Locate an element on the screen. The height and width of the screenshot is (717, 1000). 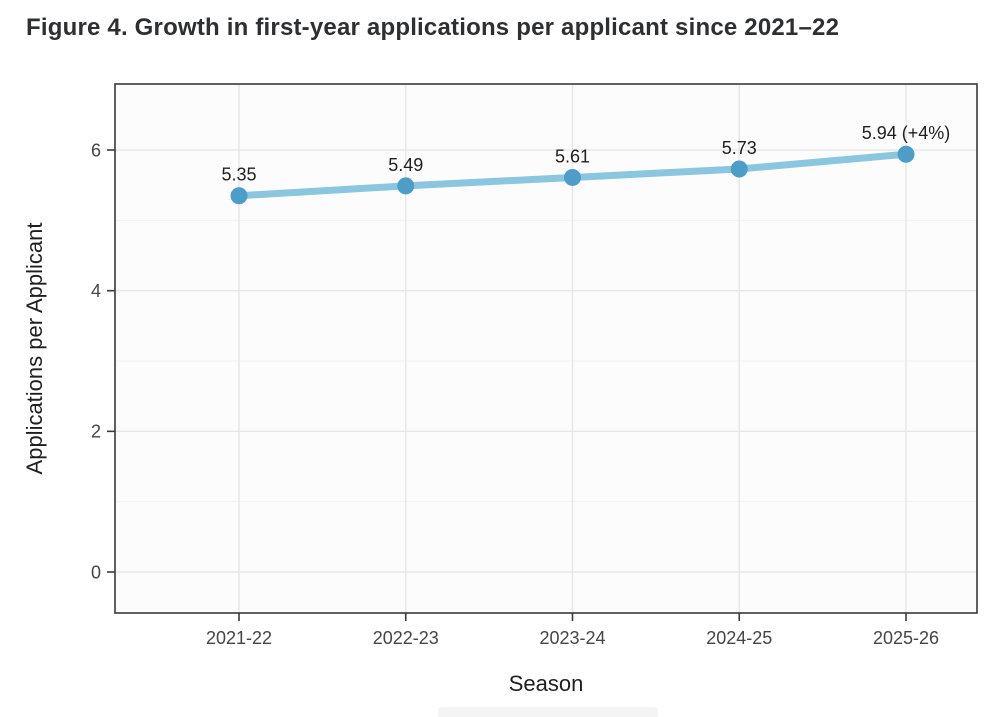
y-tick-label: 4 is located at coordinates (96, 291).